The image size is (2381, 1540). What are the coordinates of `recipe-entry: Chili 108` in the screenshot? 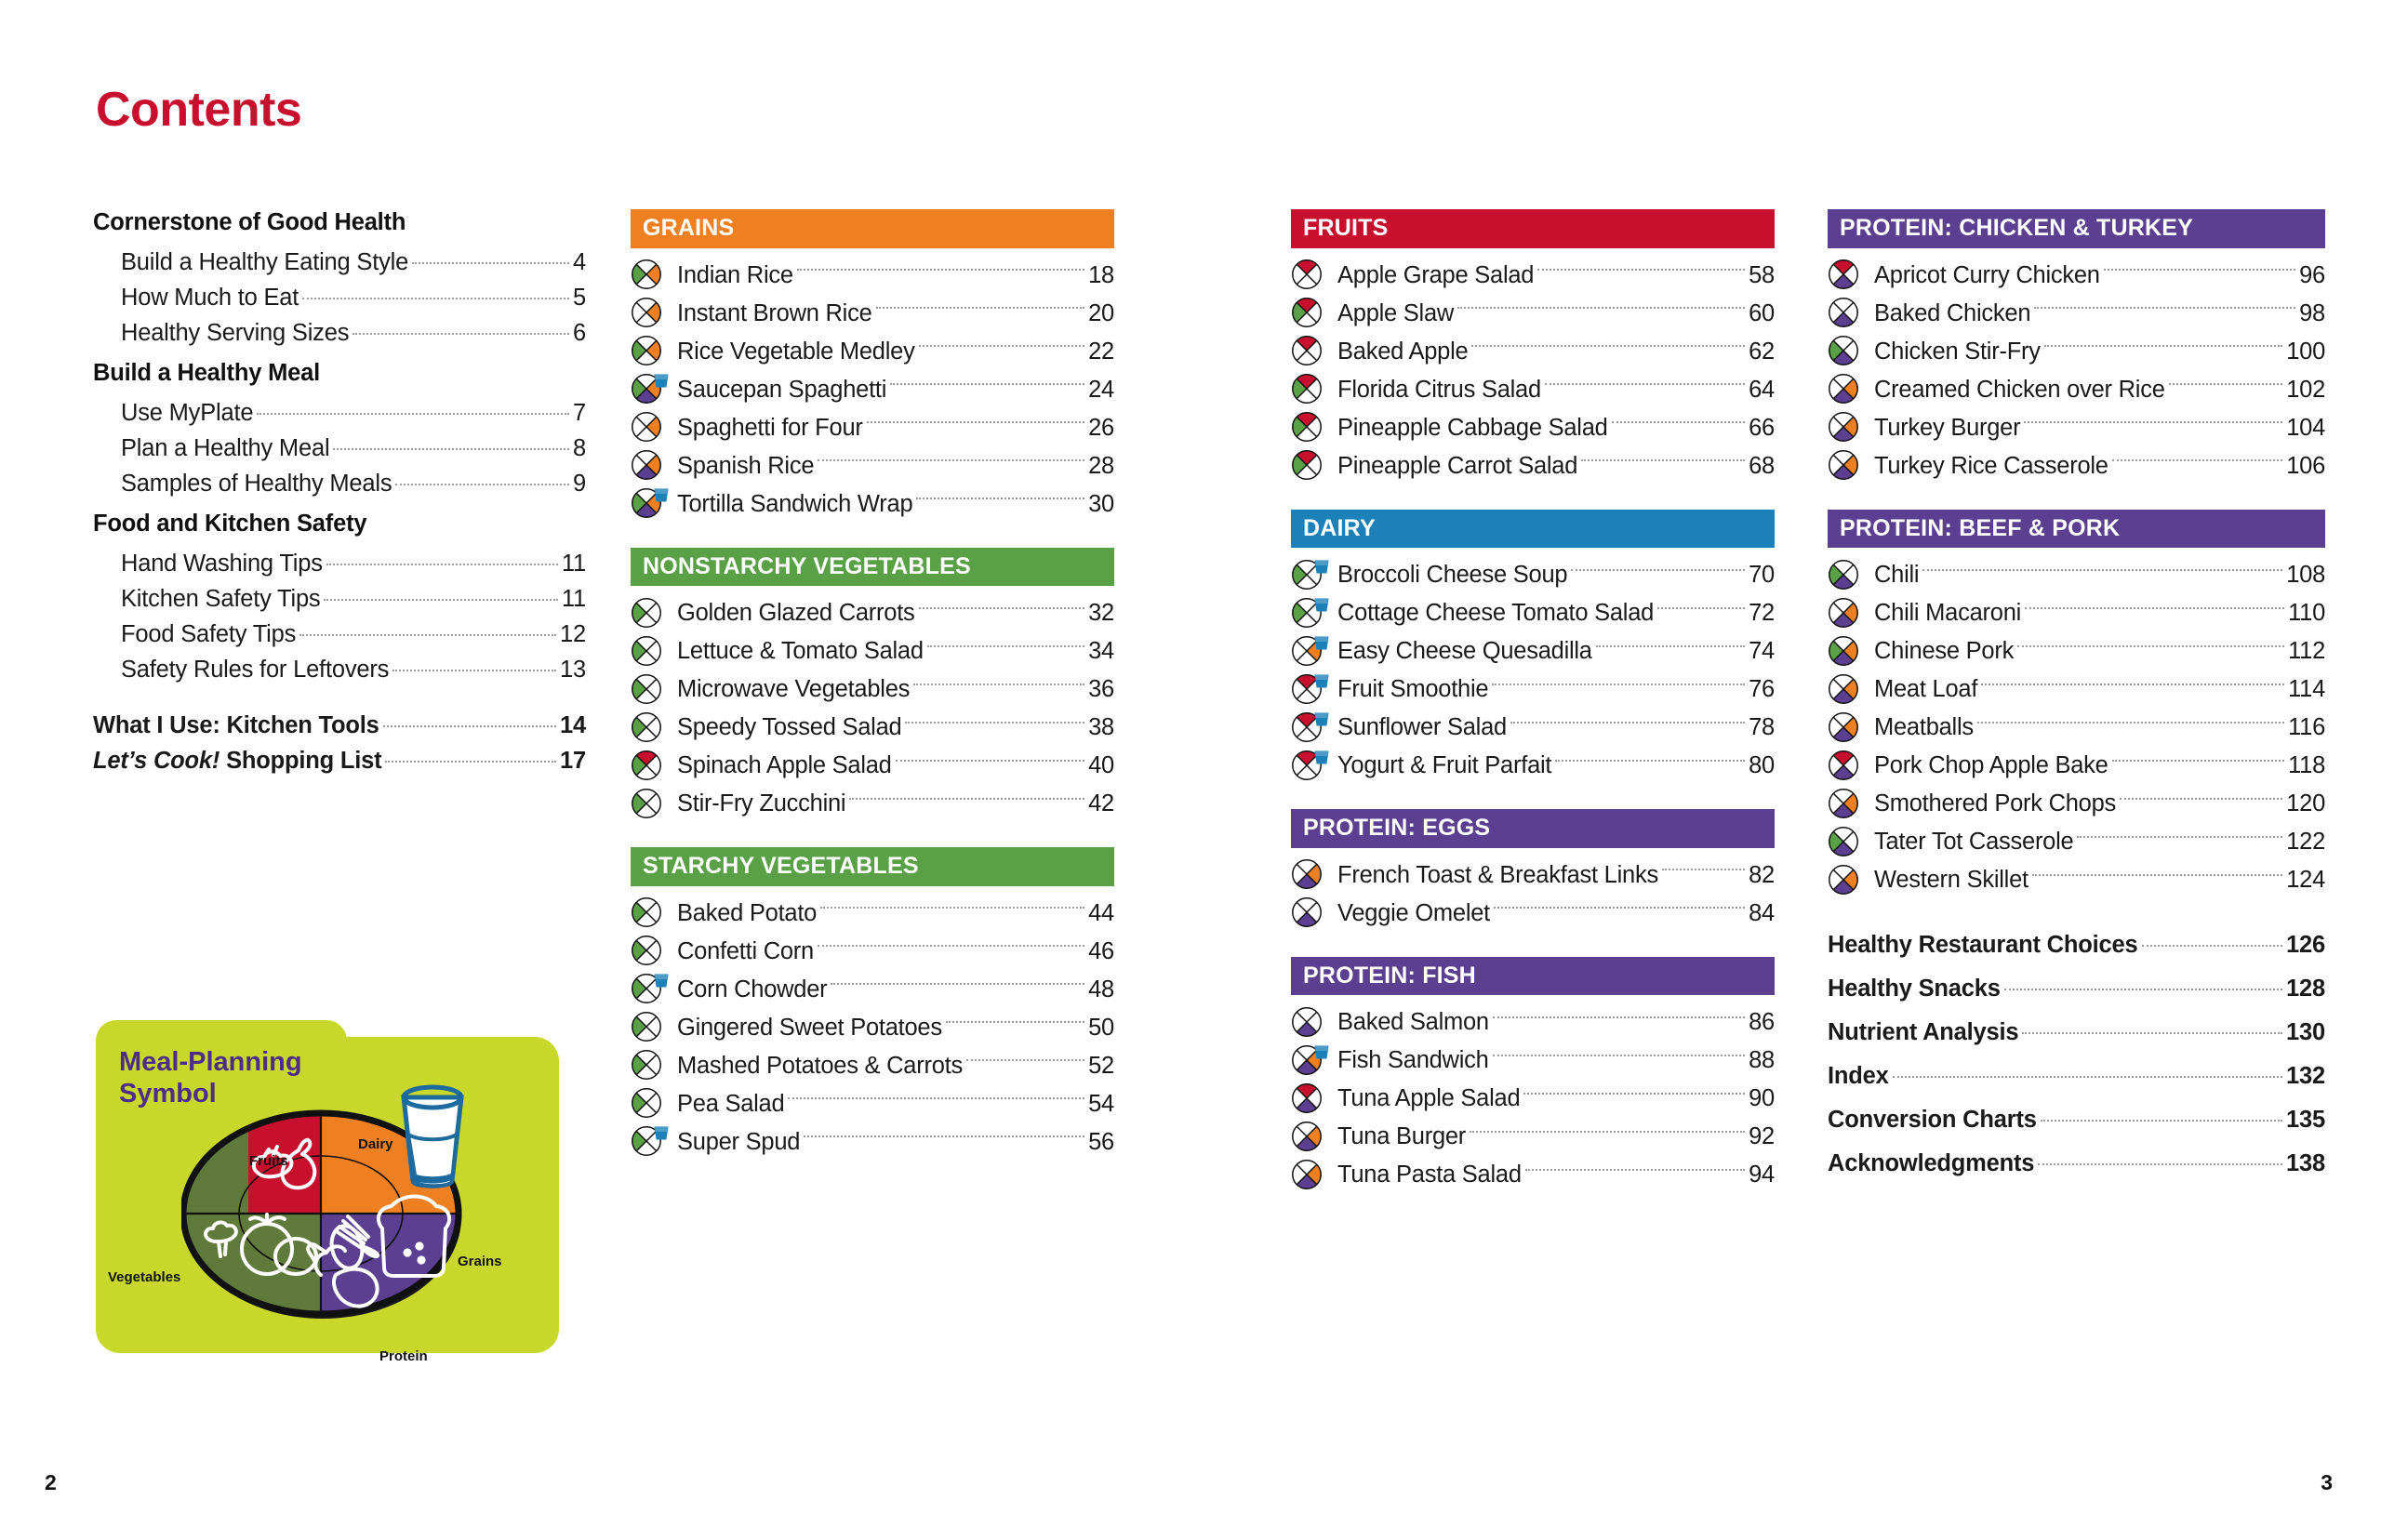 It's located at (2076, 575).